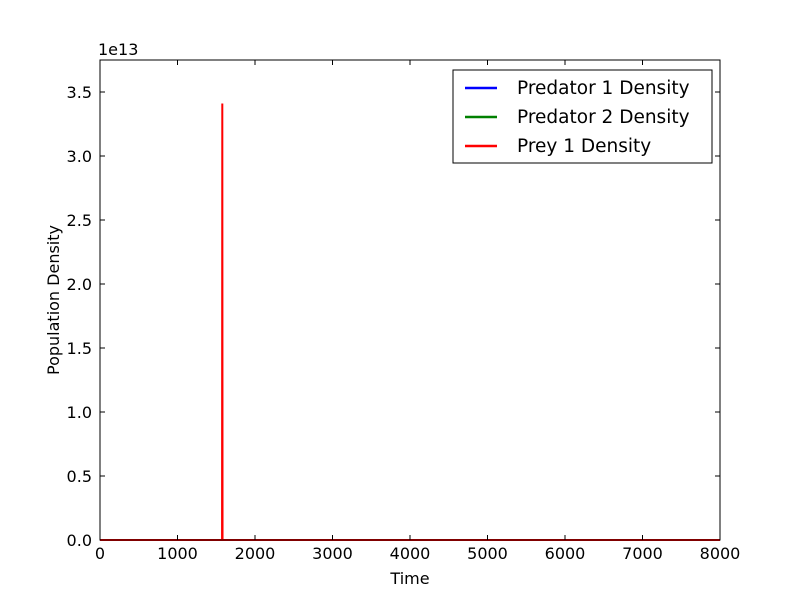  What do you see at coordinates (79, 92) in the screenshot?
I see `y-tick-label: 3.5` at bounding box center [79, 92].